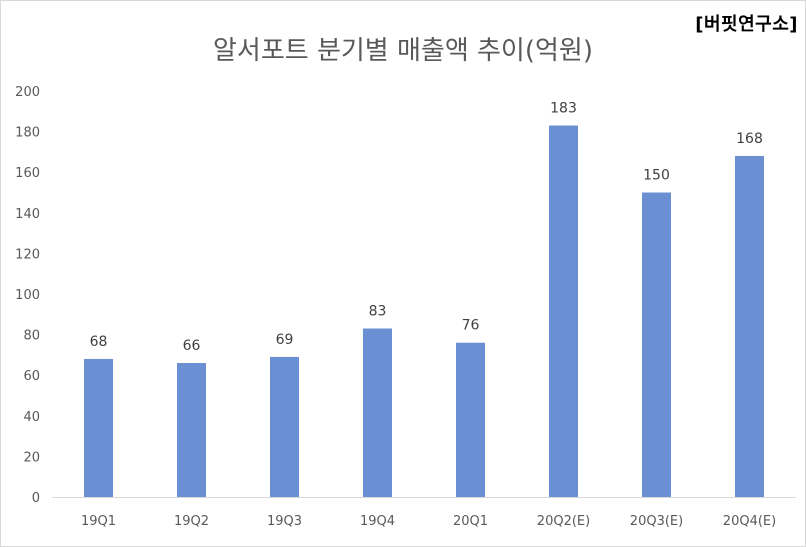 This screenshot has height=547, width=806. I want to click on data-label: 83, so click(378, 312).